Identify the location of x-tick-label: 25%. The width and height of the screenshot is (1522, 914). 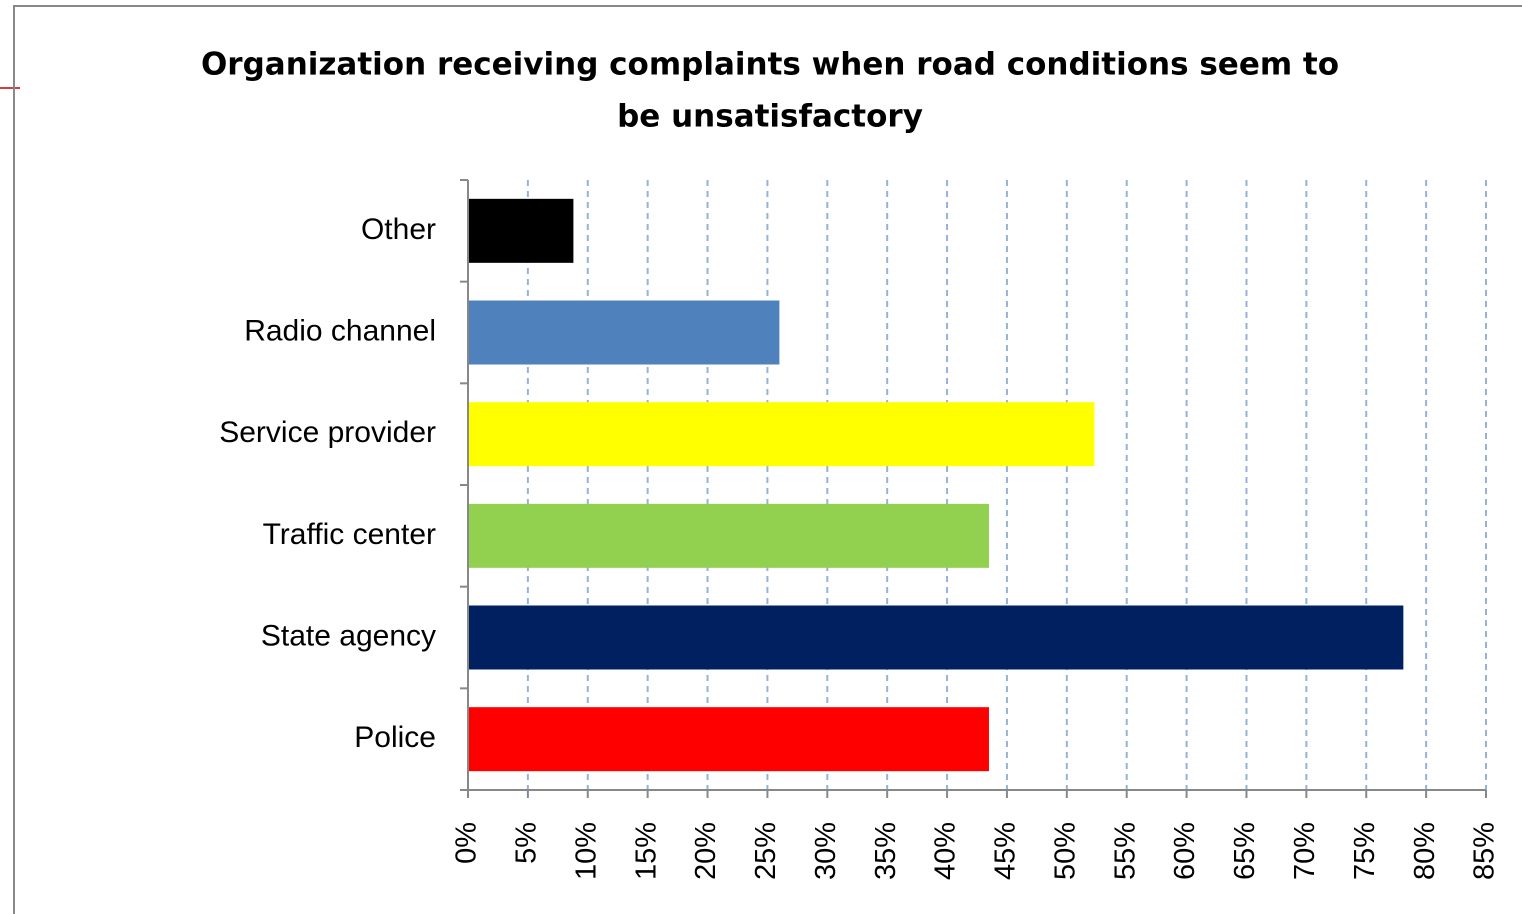
(766, 851).